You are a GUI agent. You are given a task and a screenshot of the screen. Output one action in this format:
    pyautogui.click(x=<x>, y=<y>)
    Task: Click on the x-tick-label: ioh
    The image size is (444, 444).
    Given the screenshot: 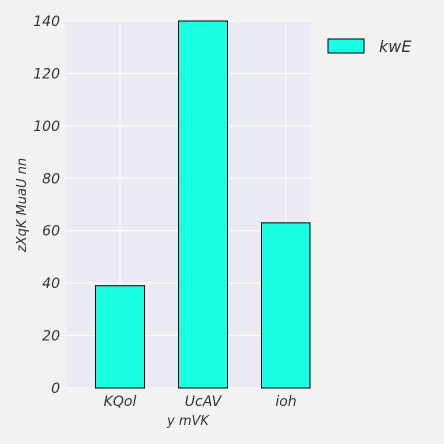 What is the action you would take?
    pyautogui.click(x=285, y=402)
    